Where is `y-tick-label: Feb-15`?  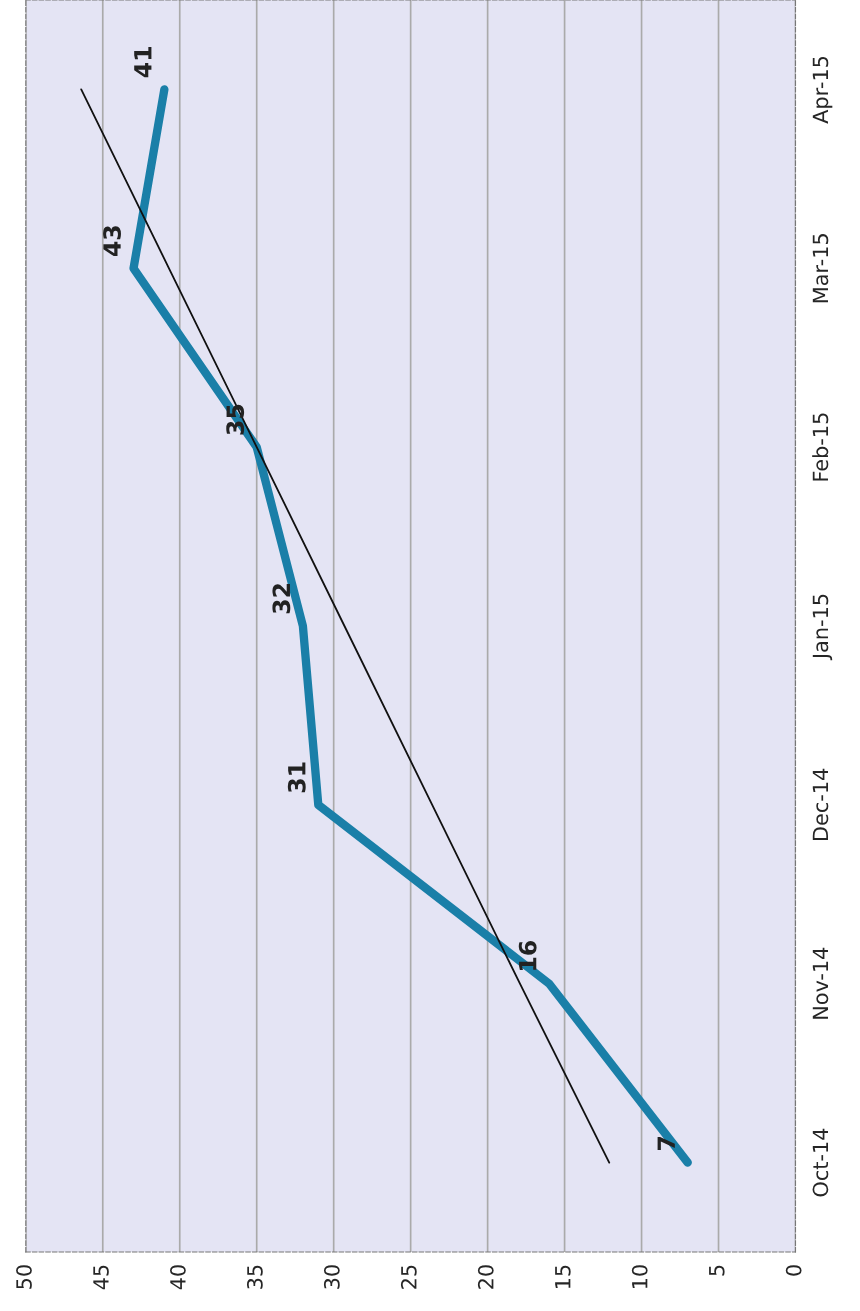 y-tick-label: Feb-15 is located at coordinates (820, 447).